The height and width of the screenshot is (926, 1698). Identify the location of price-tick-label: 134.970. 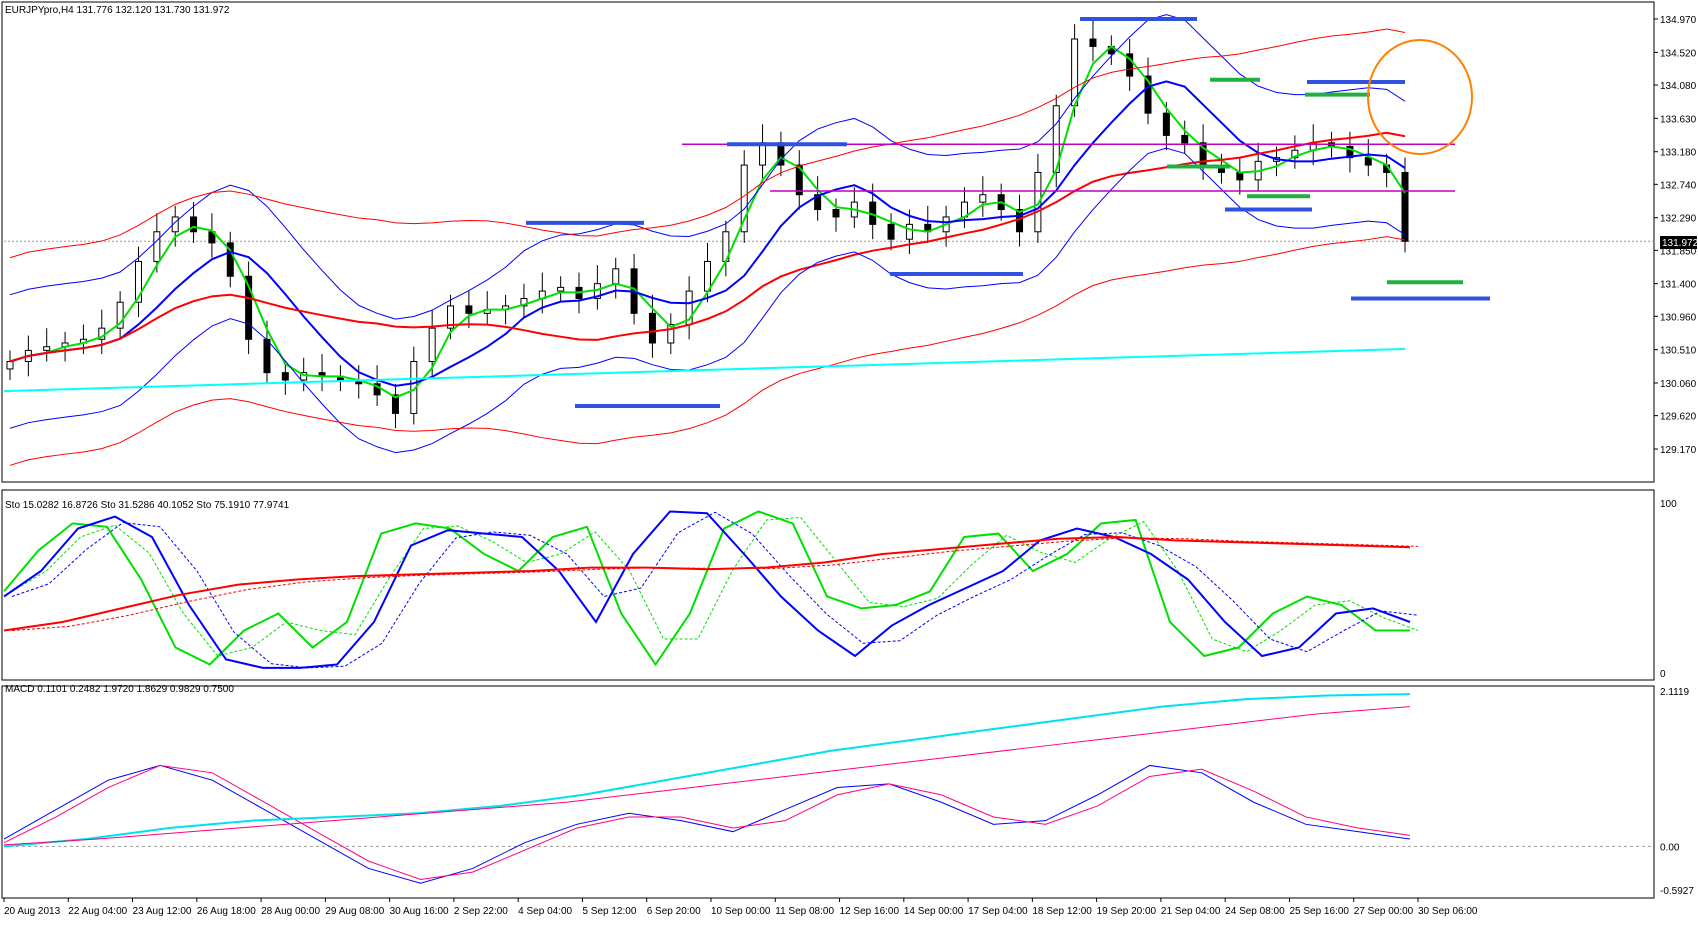
(1678, 20).